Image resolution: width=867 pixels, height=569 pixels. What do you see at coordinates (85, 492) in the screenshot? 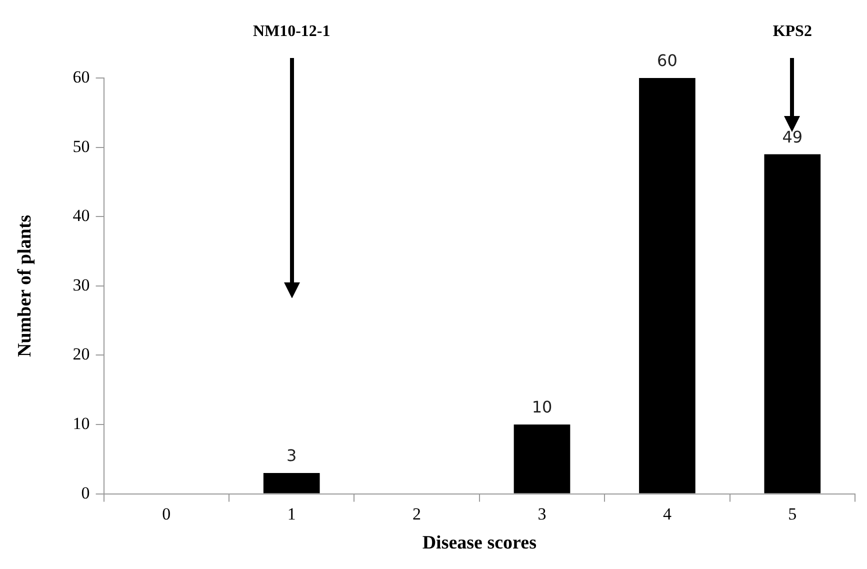
I see `y-tick-label: 0` at bounding box center [85, 492].